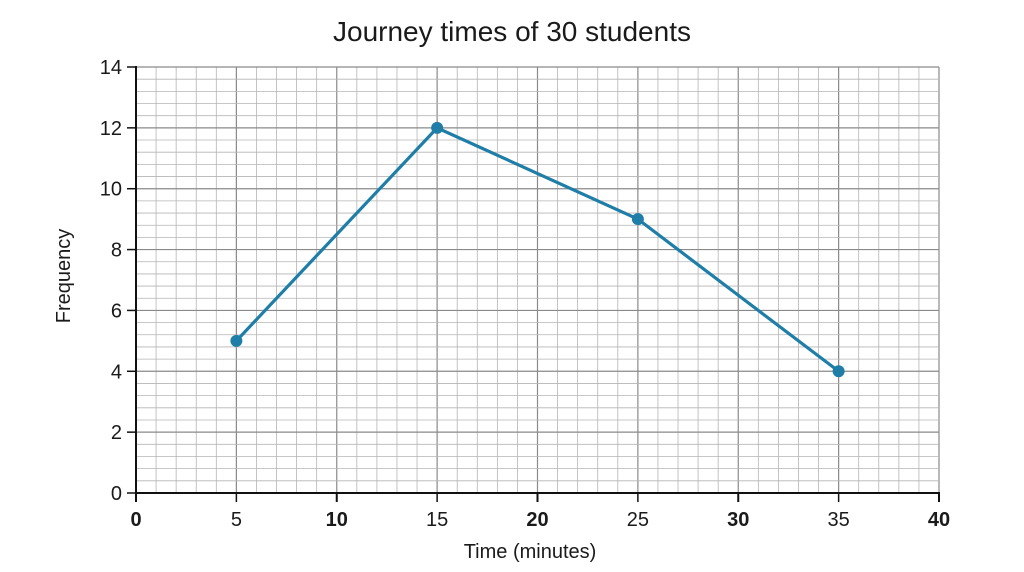 The image size is (1024, 572). What do you see at coordinates (116, 251) in the screenshot?
I see `y-tick-label: 8` at bounding box center [116, 251].